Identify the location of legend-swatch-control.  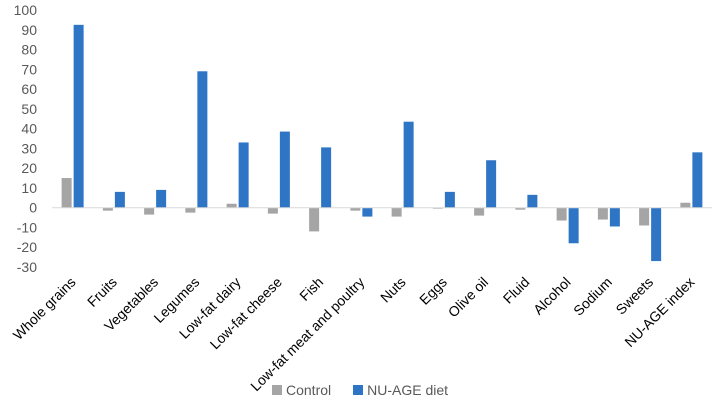
(277, 390).